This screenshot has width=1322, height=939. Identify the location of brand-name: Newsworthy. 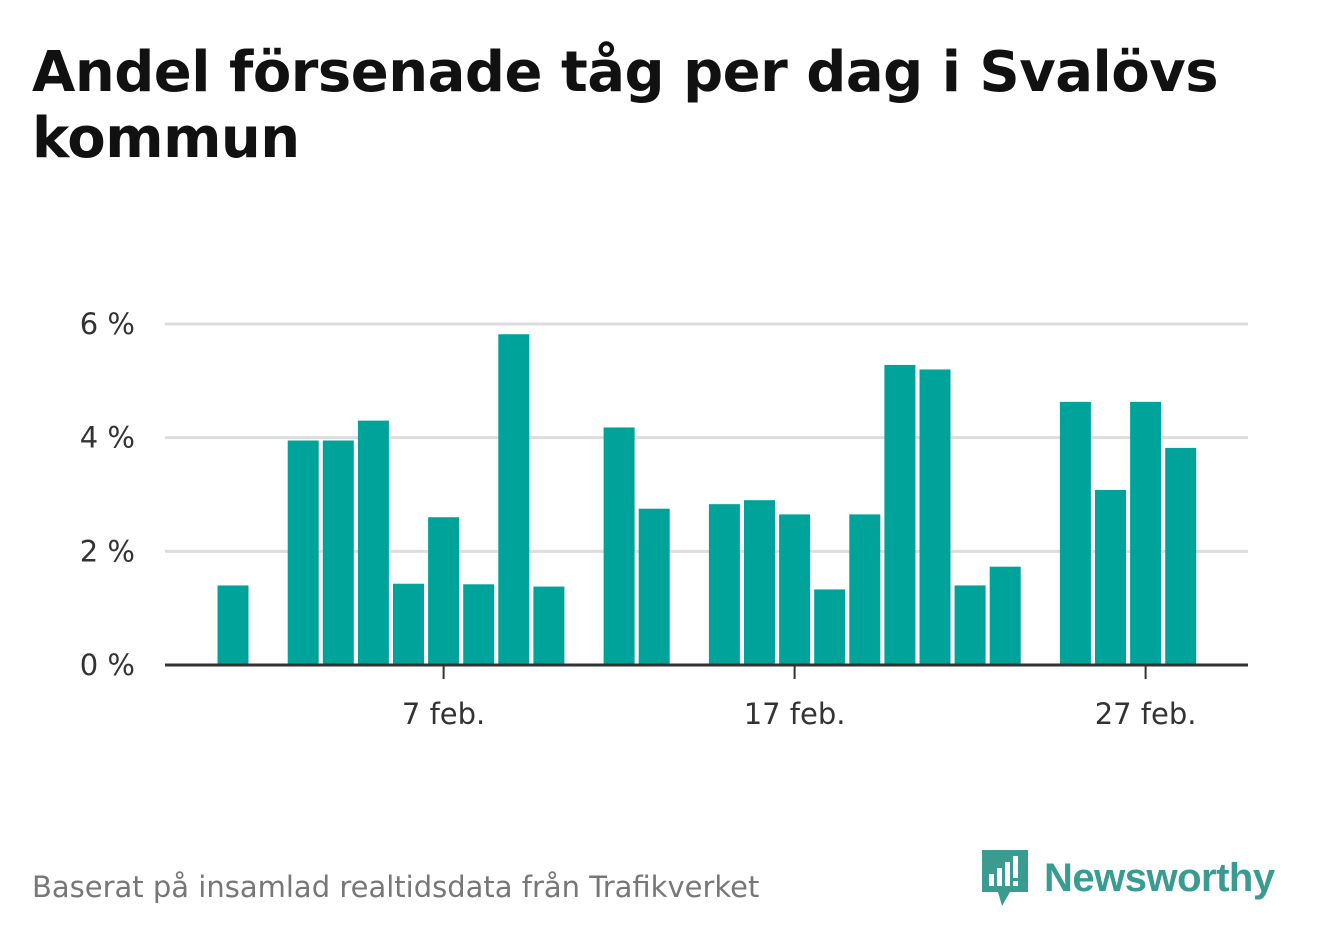
(1159, 877).